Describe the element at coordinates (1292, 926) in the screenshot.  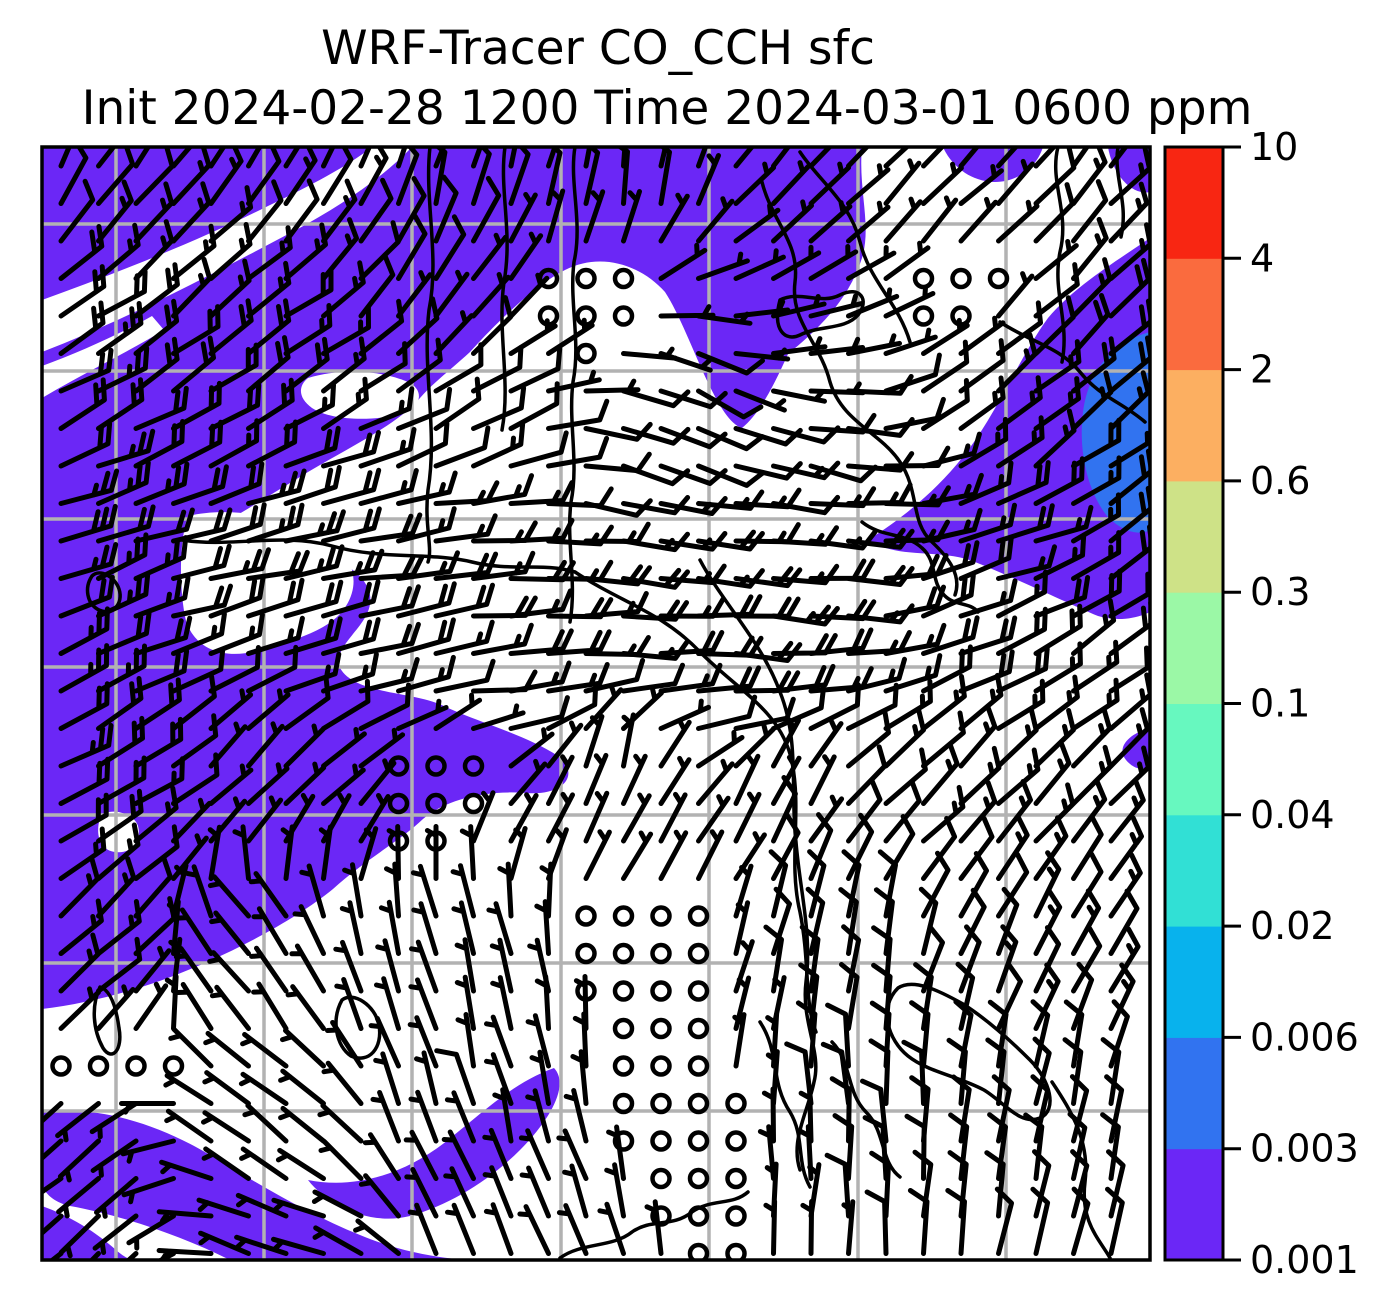
I see `colorbar-tick-label: 0.02` at that location.